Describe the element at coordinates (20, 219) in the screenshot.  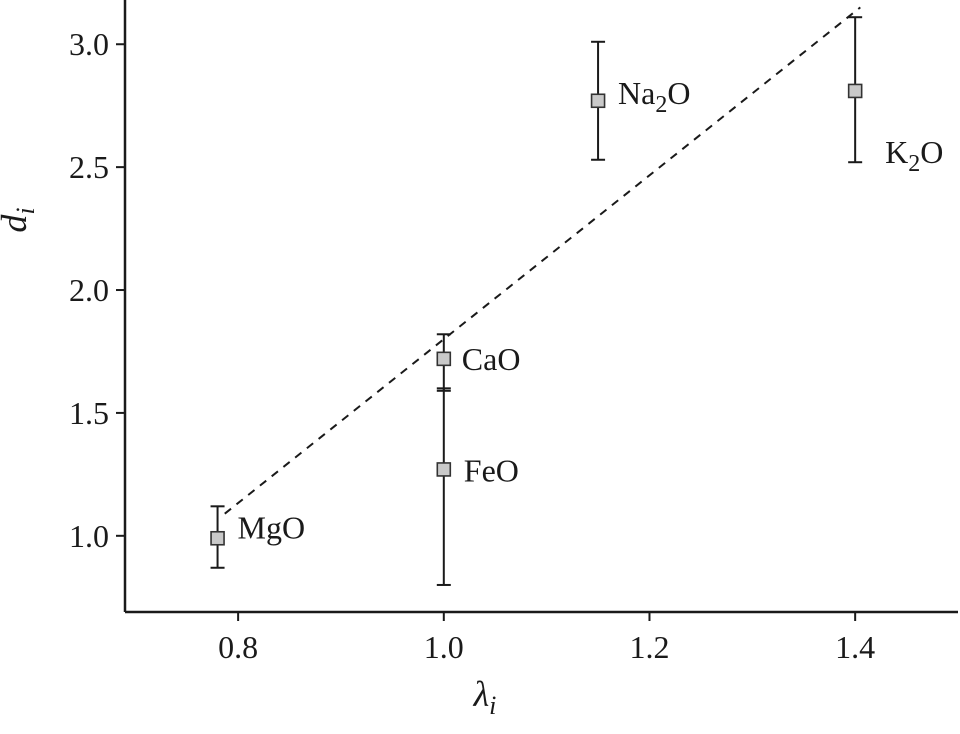
I see `y-axis-label: di` at that location.